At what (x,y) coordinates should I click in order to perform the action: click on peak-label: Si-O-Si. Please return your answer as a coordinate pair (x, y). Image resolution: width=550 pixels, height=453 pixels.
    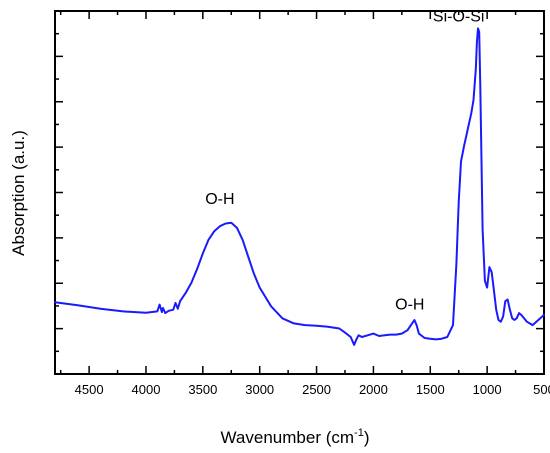
    Looking at the image, I should click on (459, 17).